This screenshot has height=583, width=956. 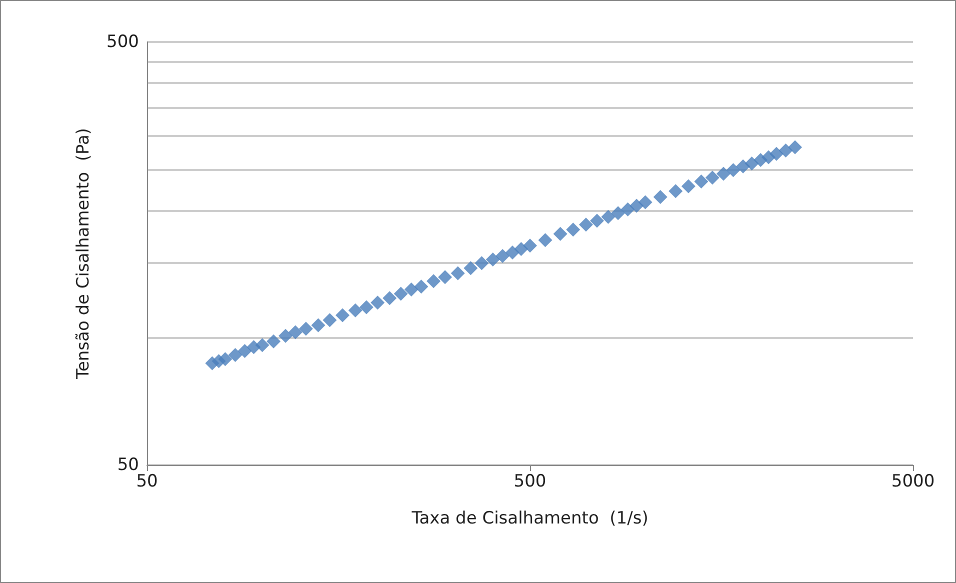 What do you see at coordinates (913, 482) in the screenshot?
I see `x-tick-label: 5000` at bounding box center [913, 482].